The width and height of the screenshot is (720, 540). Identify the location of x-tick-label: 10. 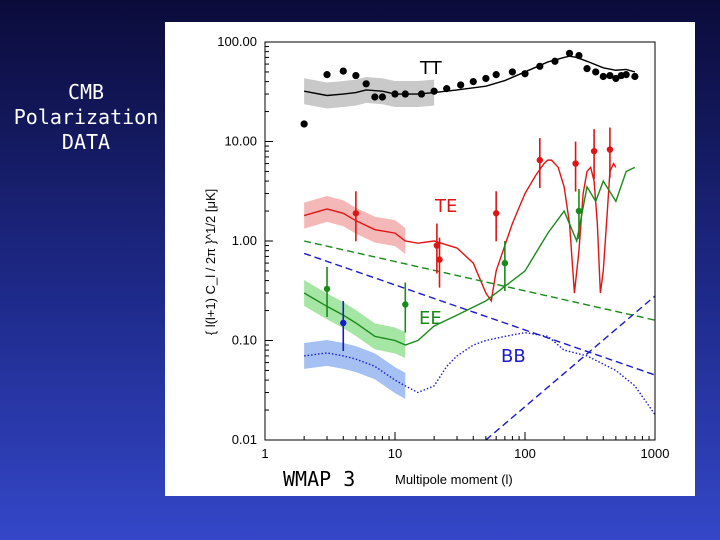
(395, 453).